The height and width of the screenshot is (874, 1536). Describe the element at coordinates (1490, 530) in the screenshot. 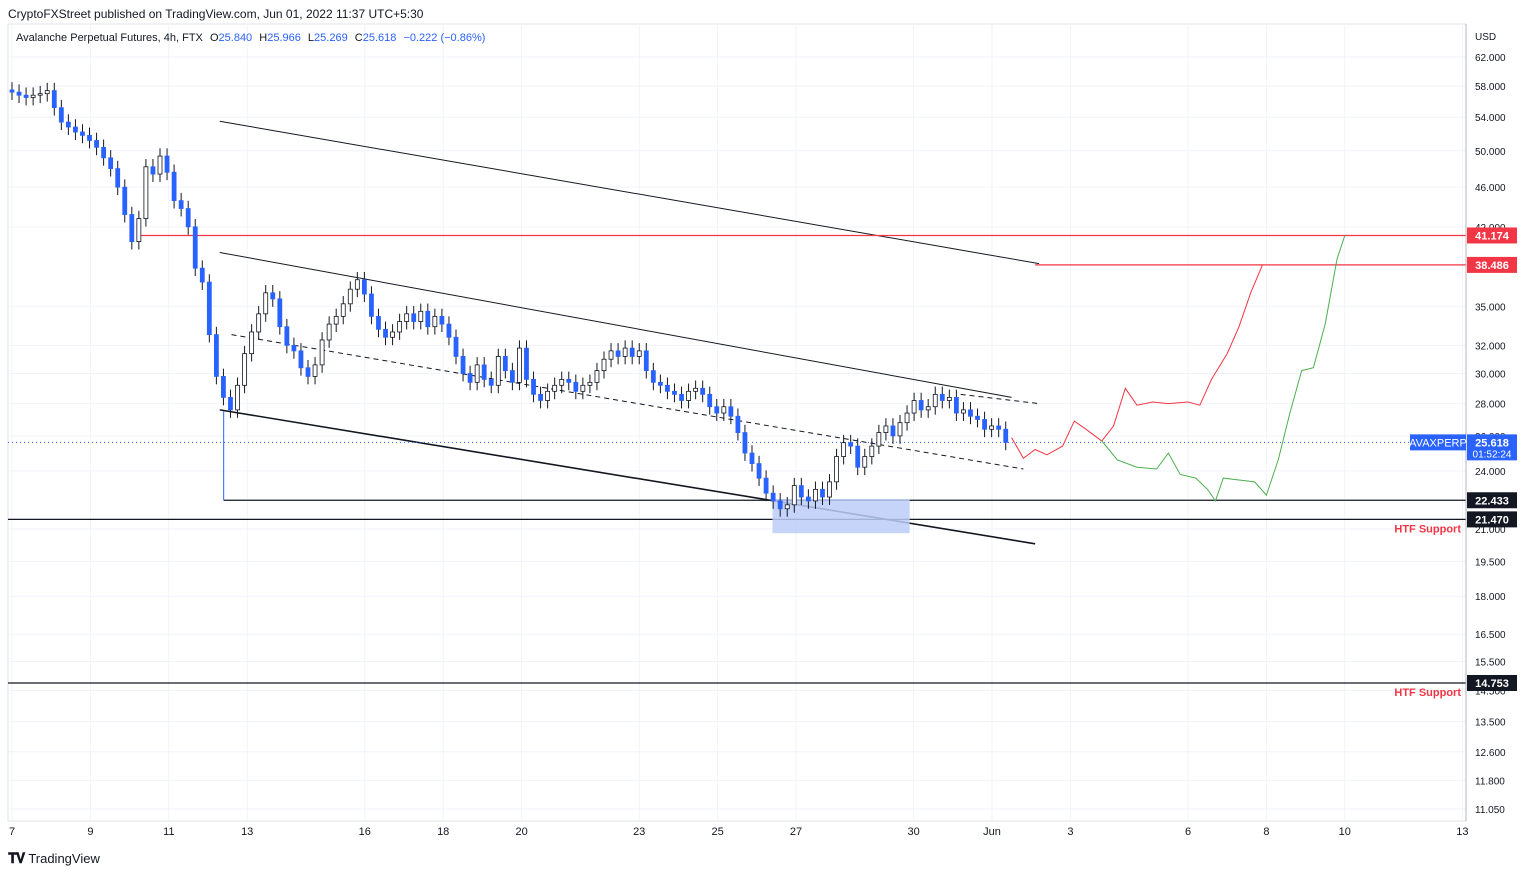

I see `y-tick-label: 21.000` at that location.